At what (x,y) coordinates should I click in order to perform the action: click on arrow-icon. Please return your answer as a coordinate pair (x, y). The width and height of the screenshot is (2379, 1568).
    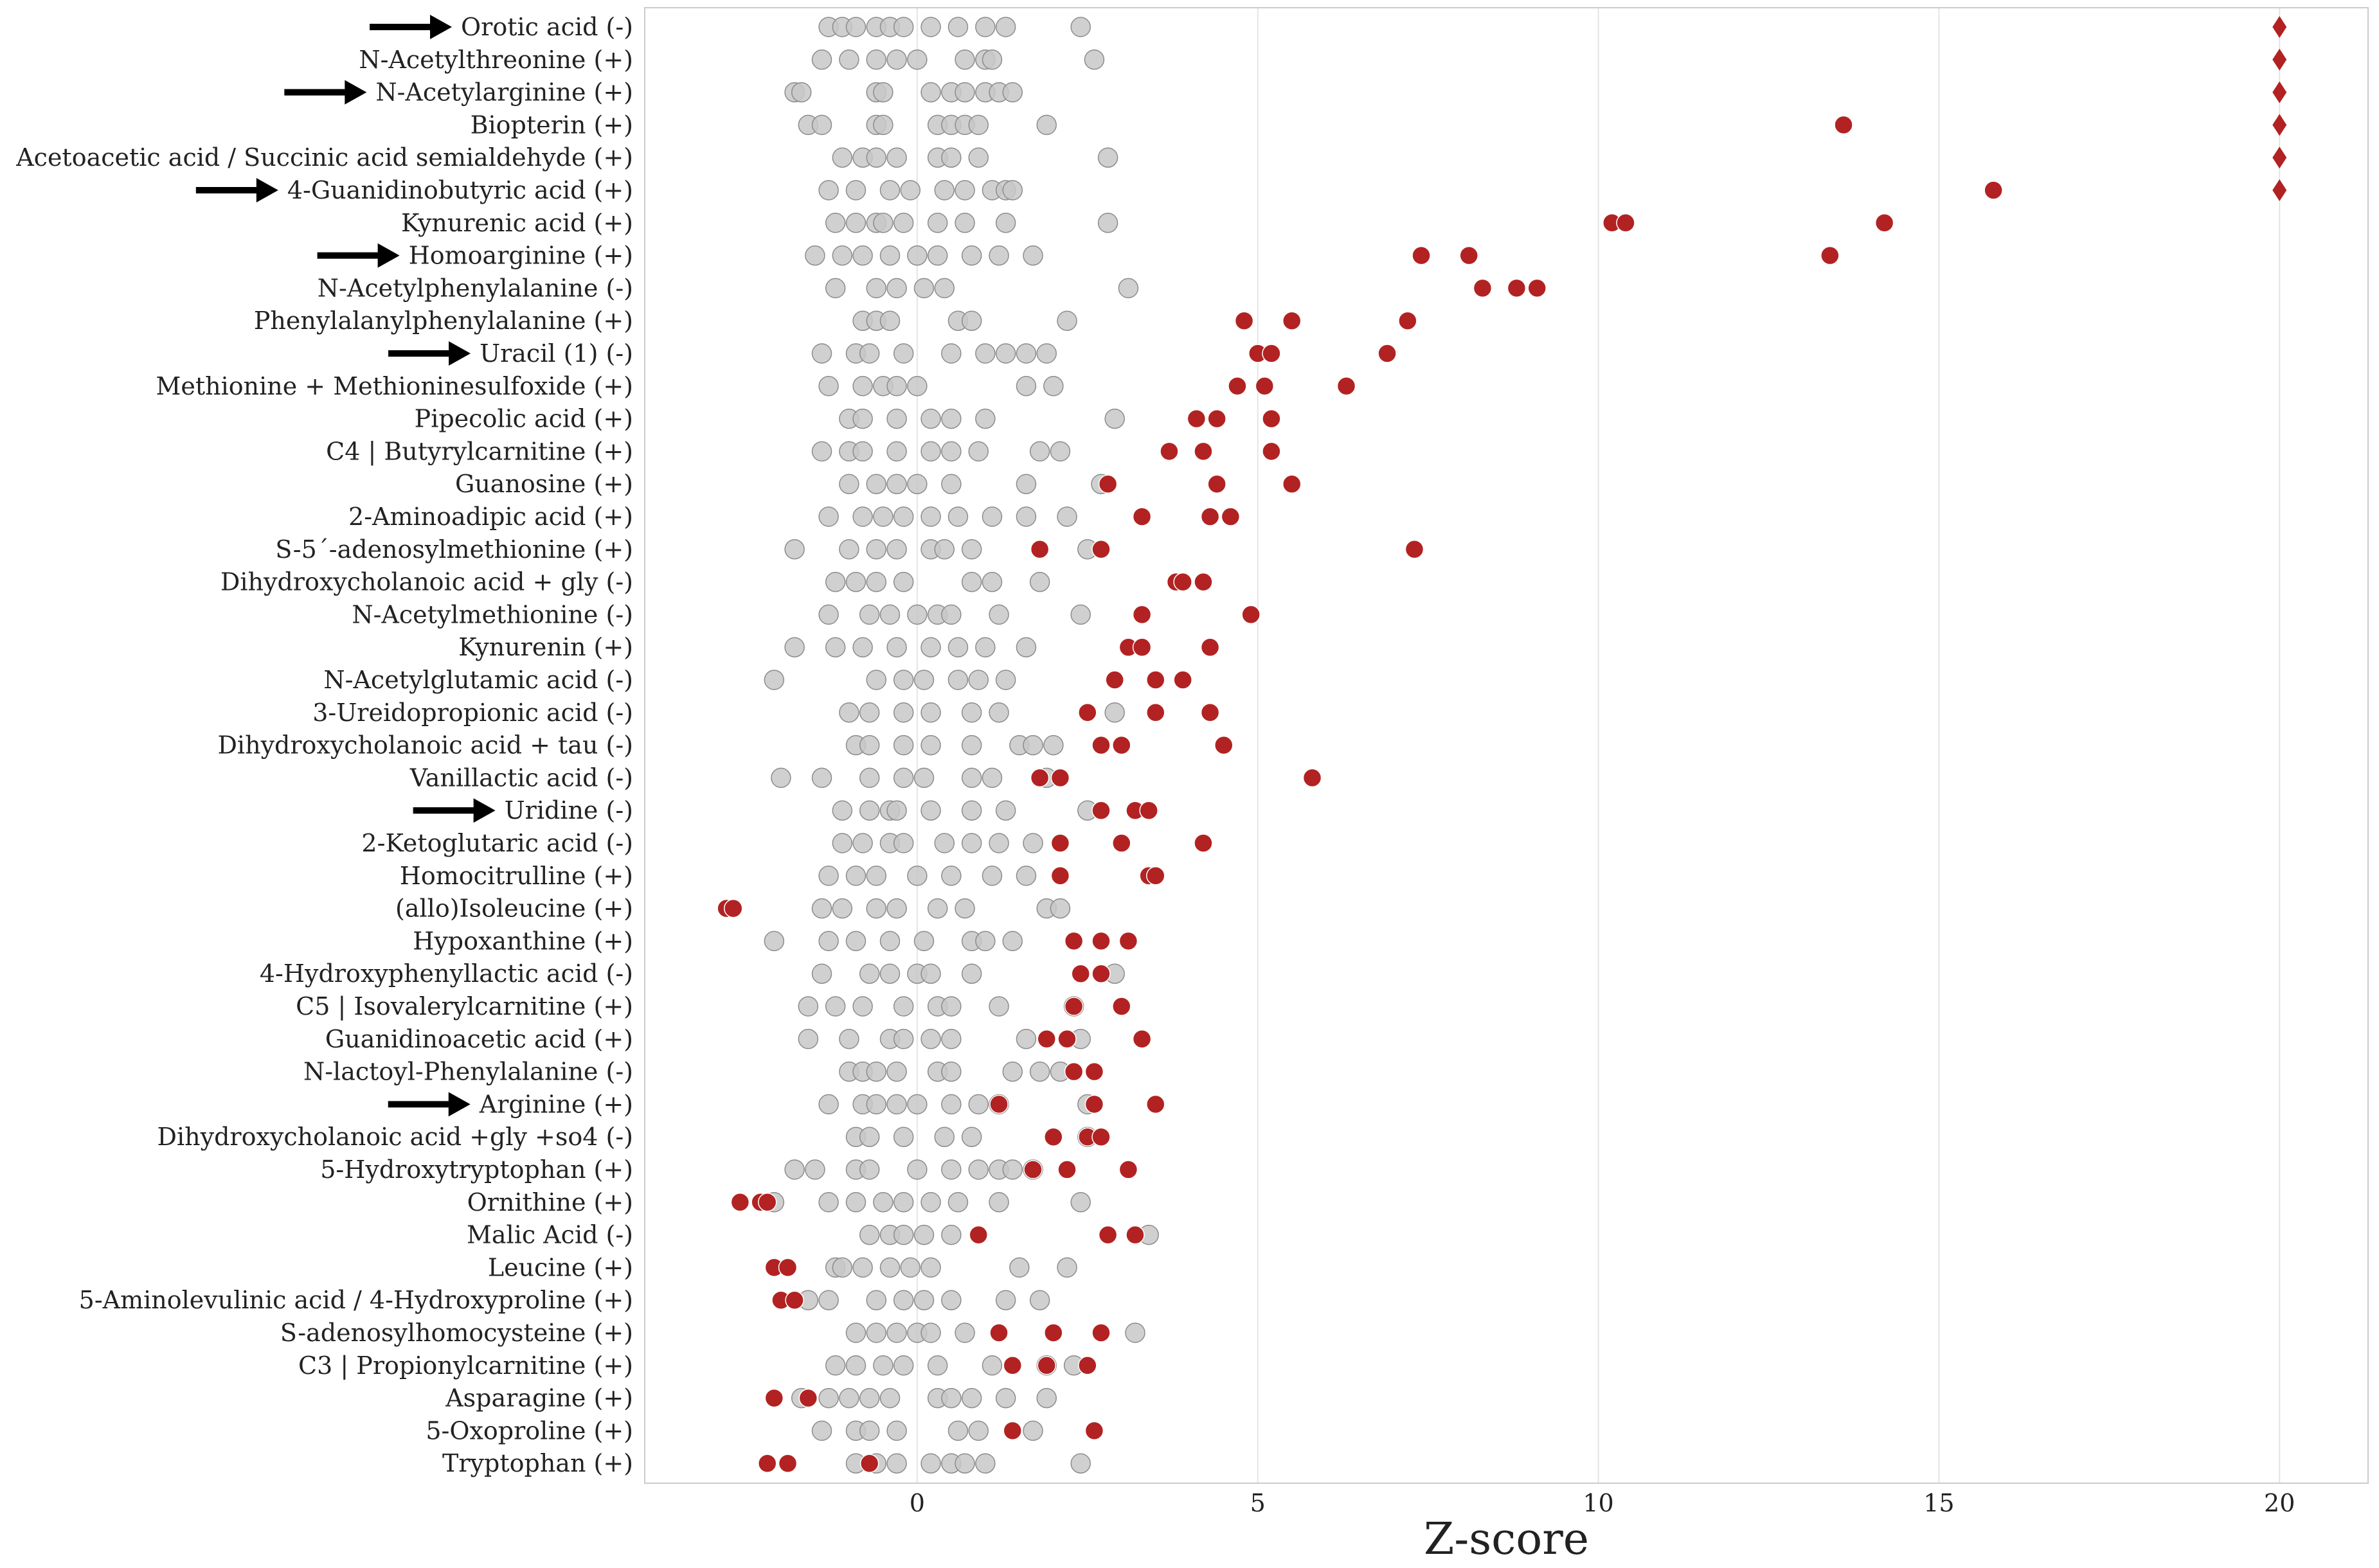
    Looking at the image, I should click on (326, 92).